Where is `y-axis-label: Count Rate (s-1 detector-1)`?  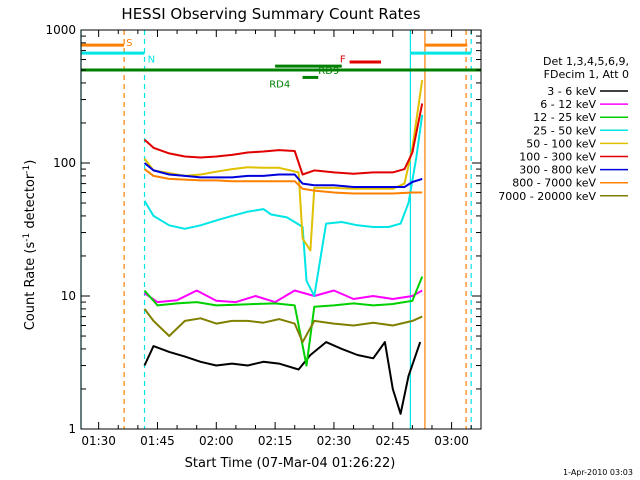
y-axis-label: Count Rate (s-1 detector-1) is located at coordinates (30, 245).